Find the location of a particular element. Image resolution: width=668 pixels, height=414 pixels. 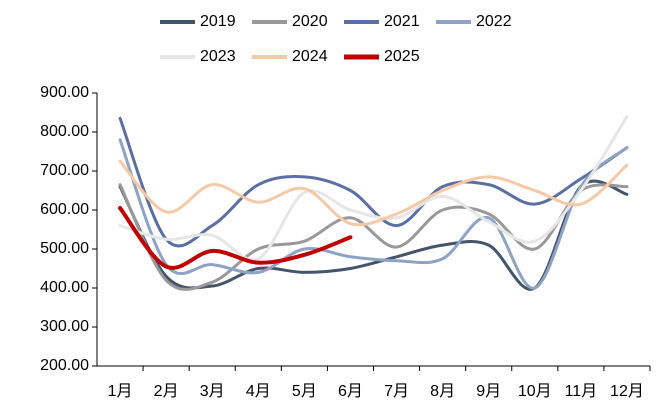

y-tick-label: 700.00 is located at coordinates (64, 170).